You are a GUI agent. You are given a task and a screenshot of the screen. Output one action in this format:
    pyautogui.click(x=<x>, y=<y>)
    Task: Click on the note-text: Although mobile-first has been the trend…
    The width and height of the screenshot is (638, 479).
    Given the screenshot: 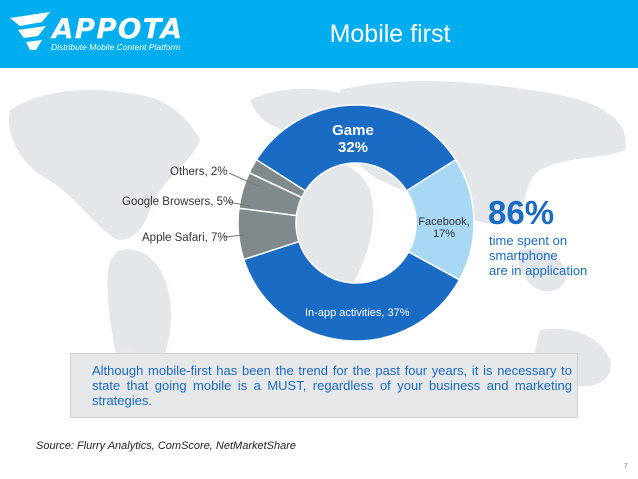 What is the action you would take?
    pyautogui.click(x=332, y=385)
    